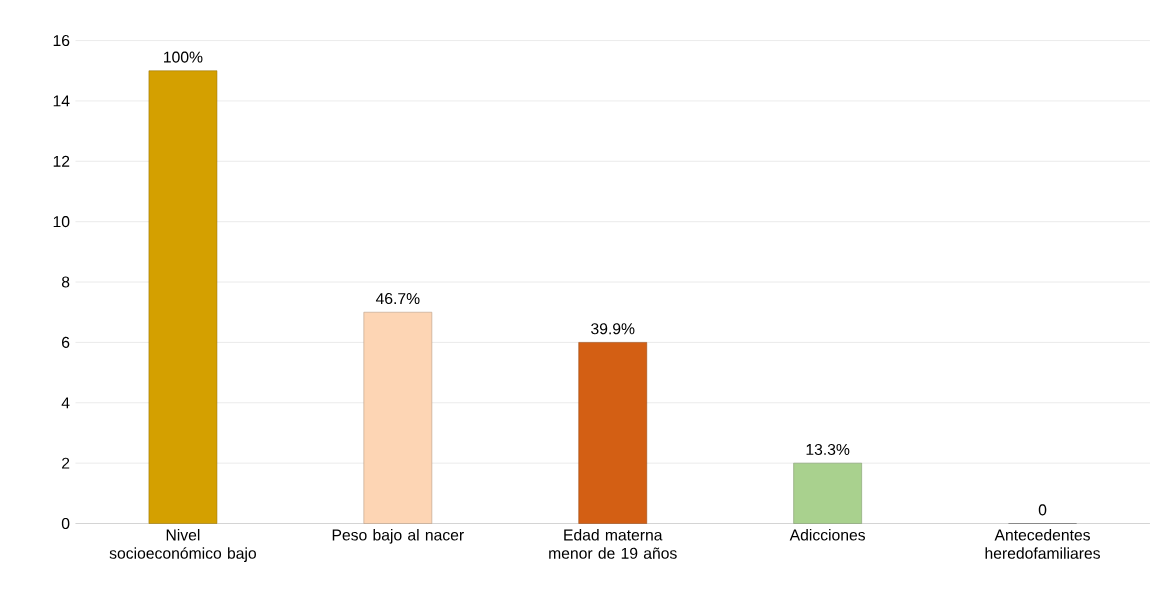  I want to click on x-tick-label: Adicciones, so click(827, 534).